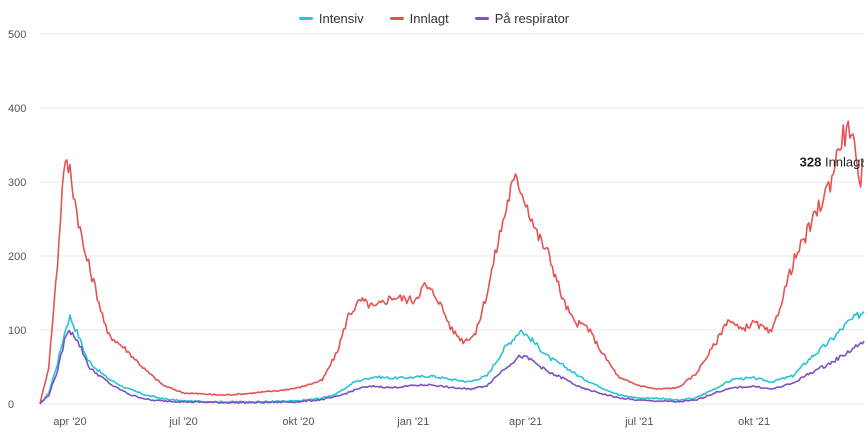 The image size is (868, 434). I want to click on x-tick-label-4: apr '21, so click(525, 422).